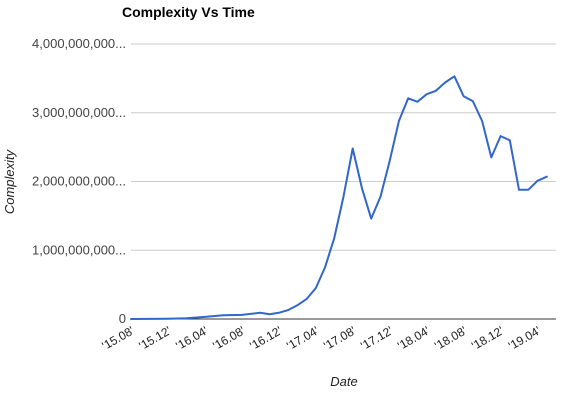 This screenshot has width=565, height=404. Describe the element at coordinates (302, 337) in the screenshot. I see `x-tick-label: '17.04'` at that location.